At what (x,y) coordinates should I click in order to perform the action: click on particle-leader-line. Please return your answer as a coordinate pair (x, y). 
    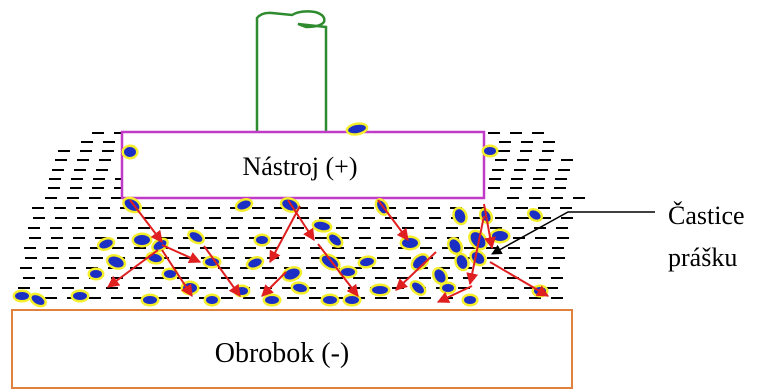
    Looking at the image, I should click on (573, 233).